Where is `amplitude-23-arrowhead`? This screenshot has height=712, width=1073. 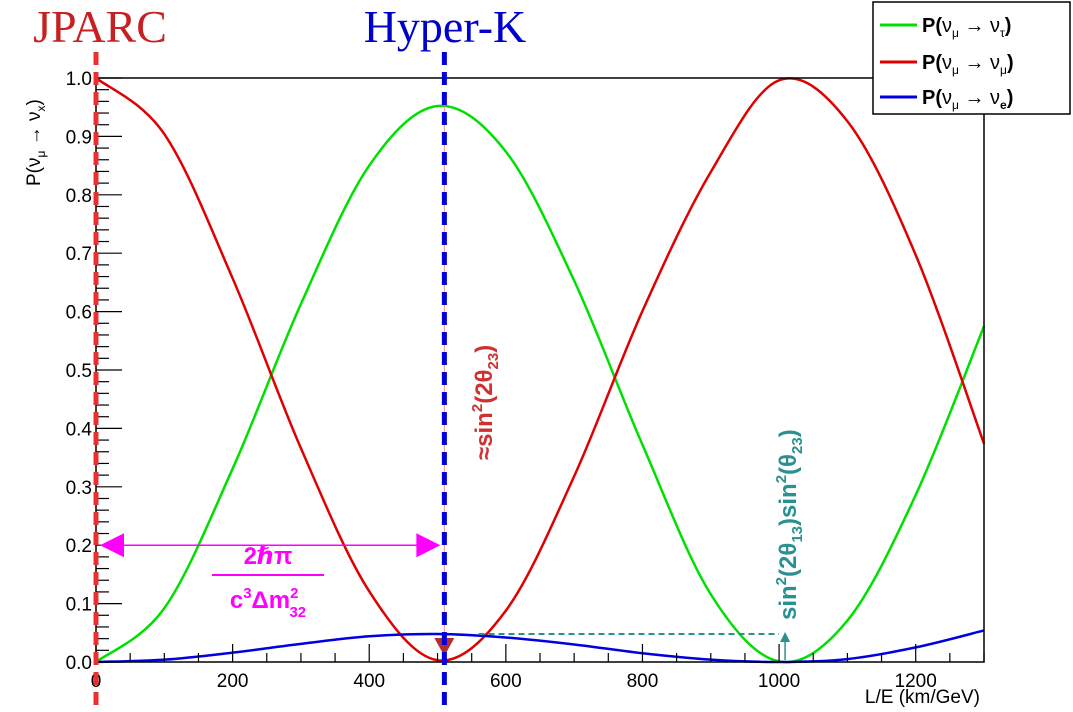 amplitude-23-arrowhead is located at coordinates (444, 647).